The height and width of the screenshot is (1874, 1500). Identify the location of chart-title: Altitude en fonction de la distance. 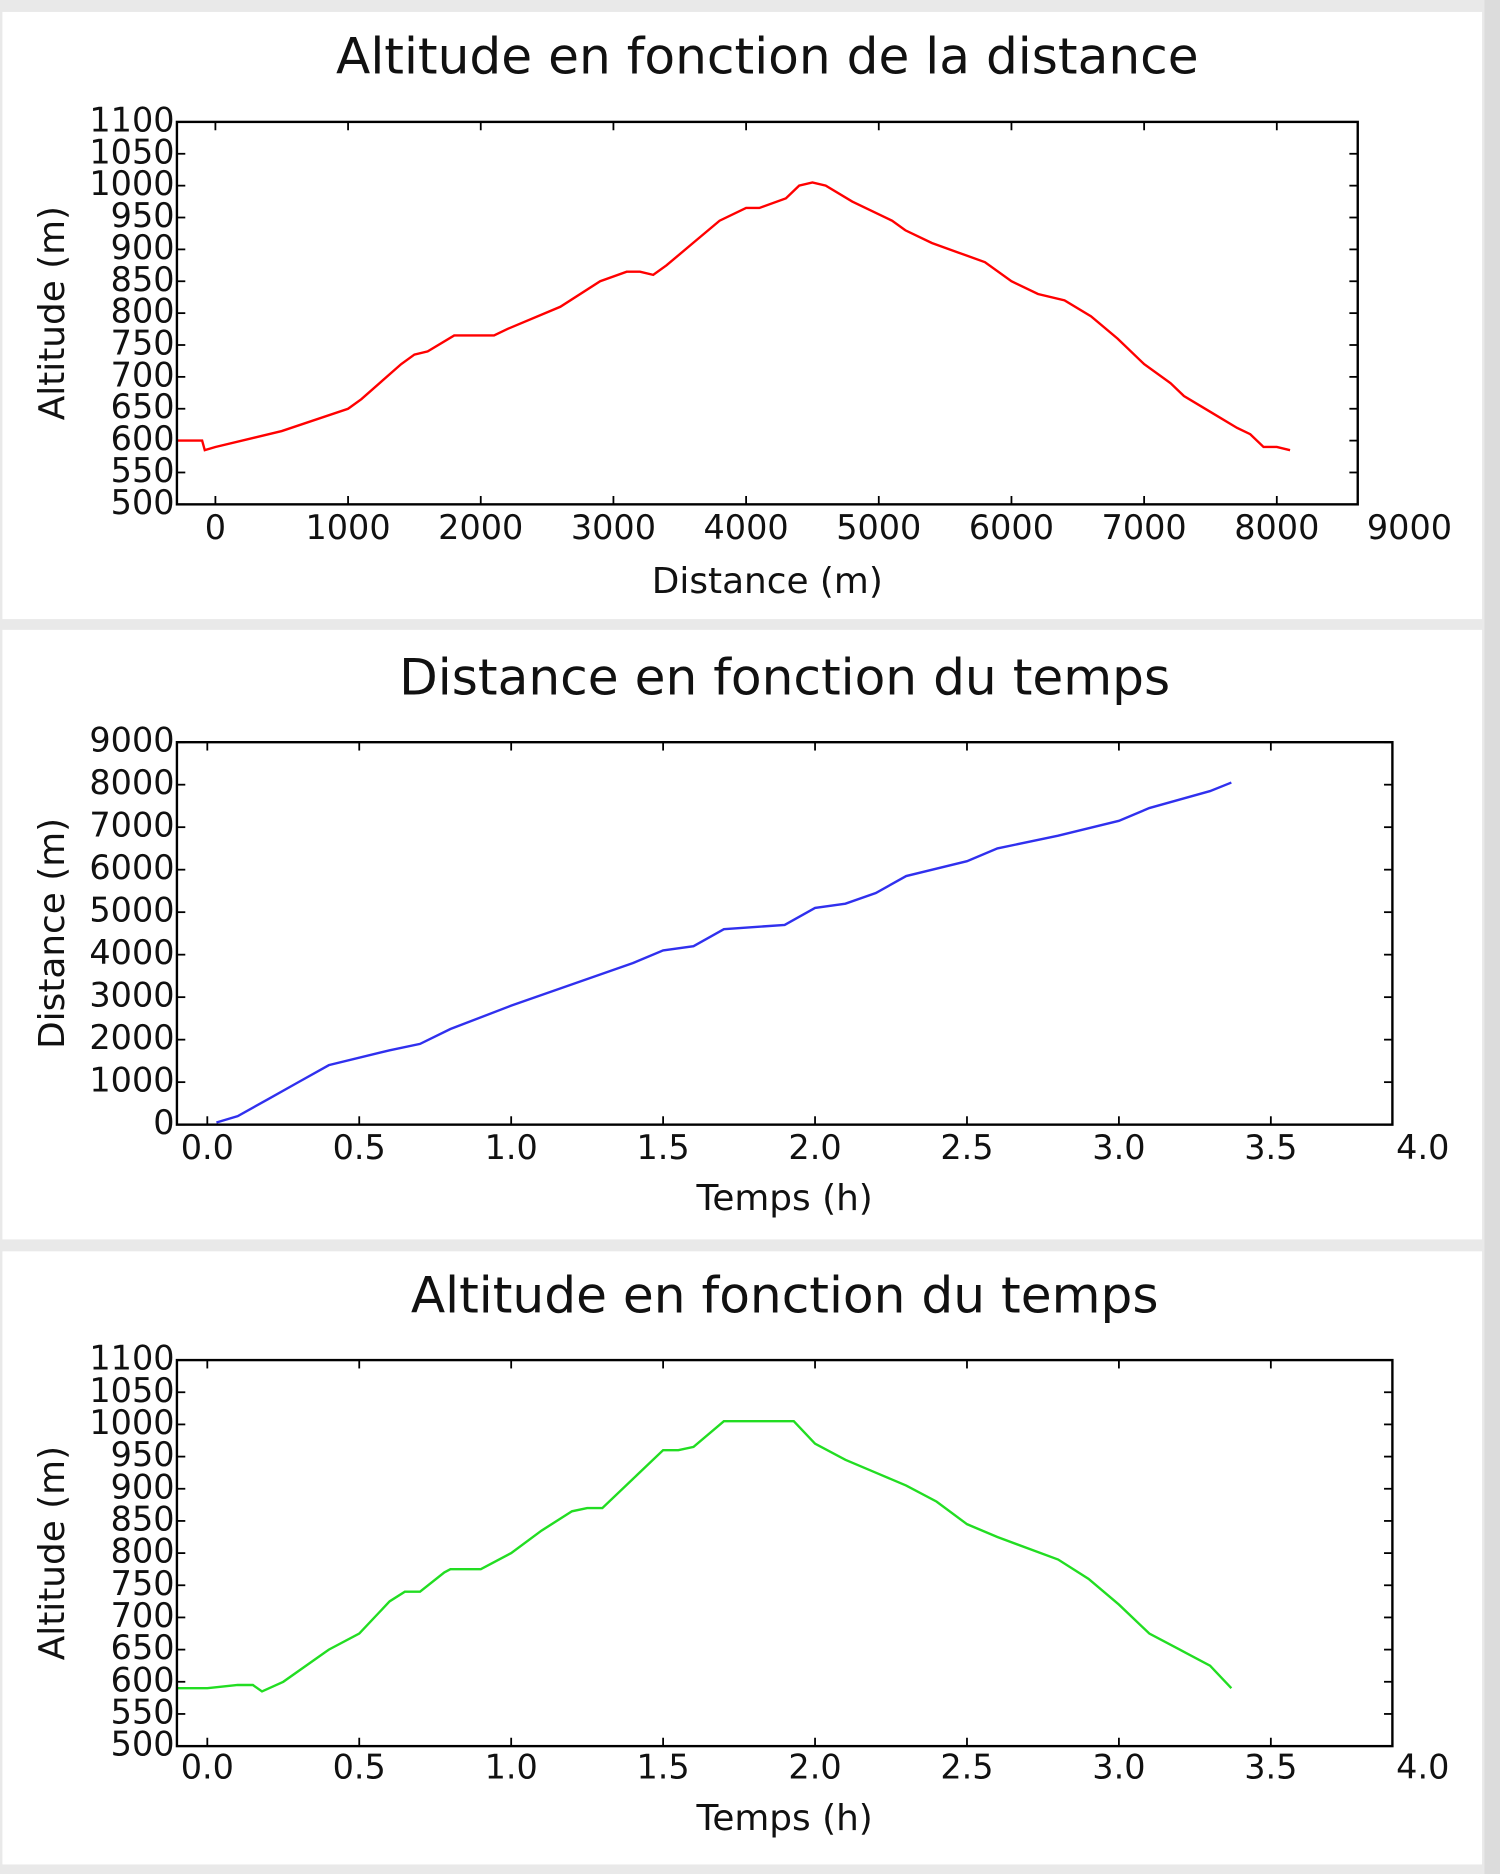
(767, 55).